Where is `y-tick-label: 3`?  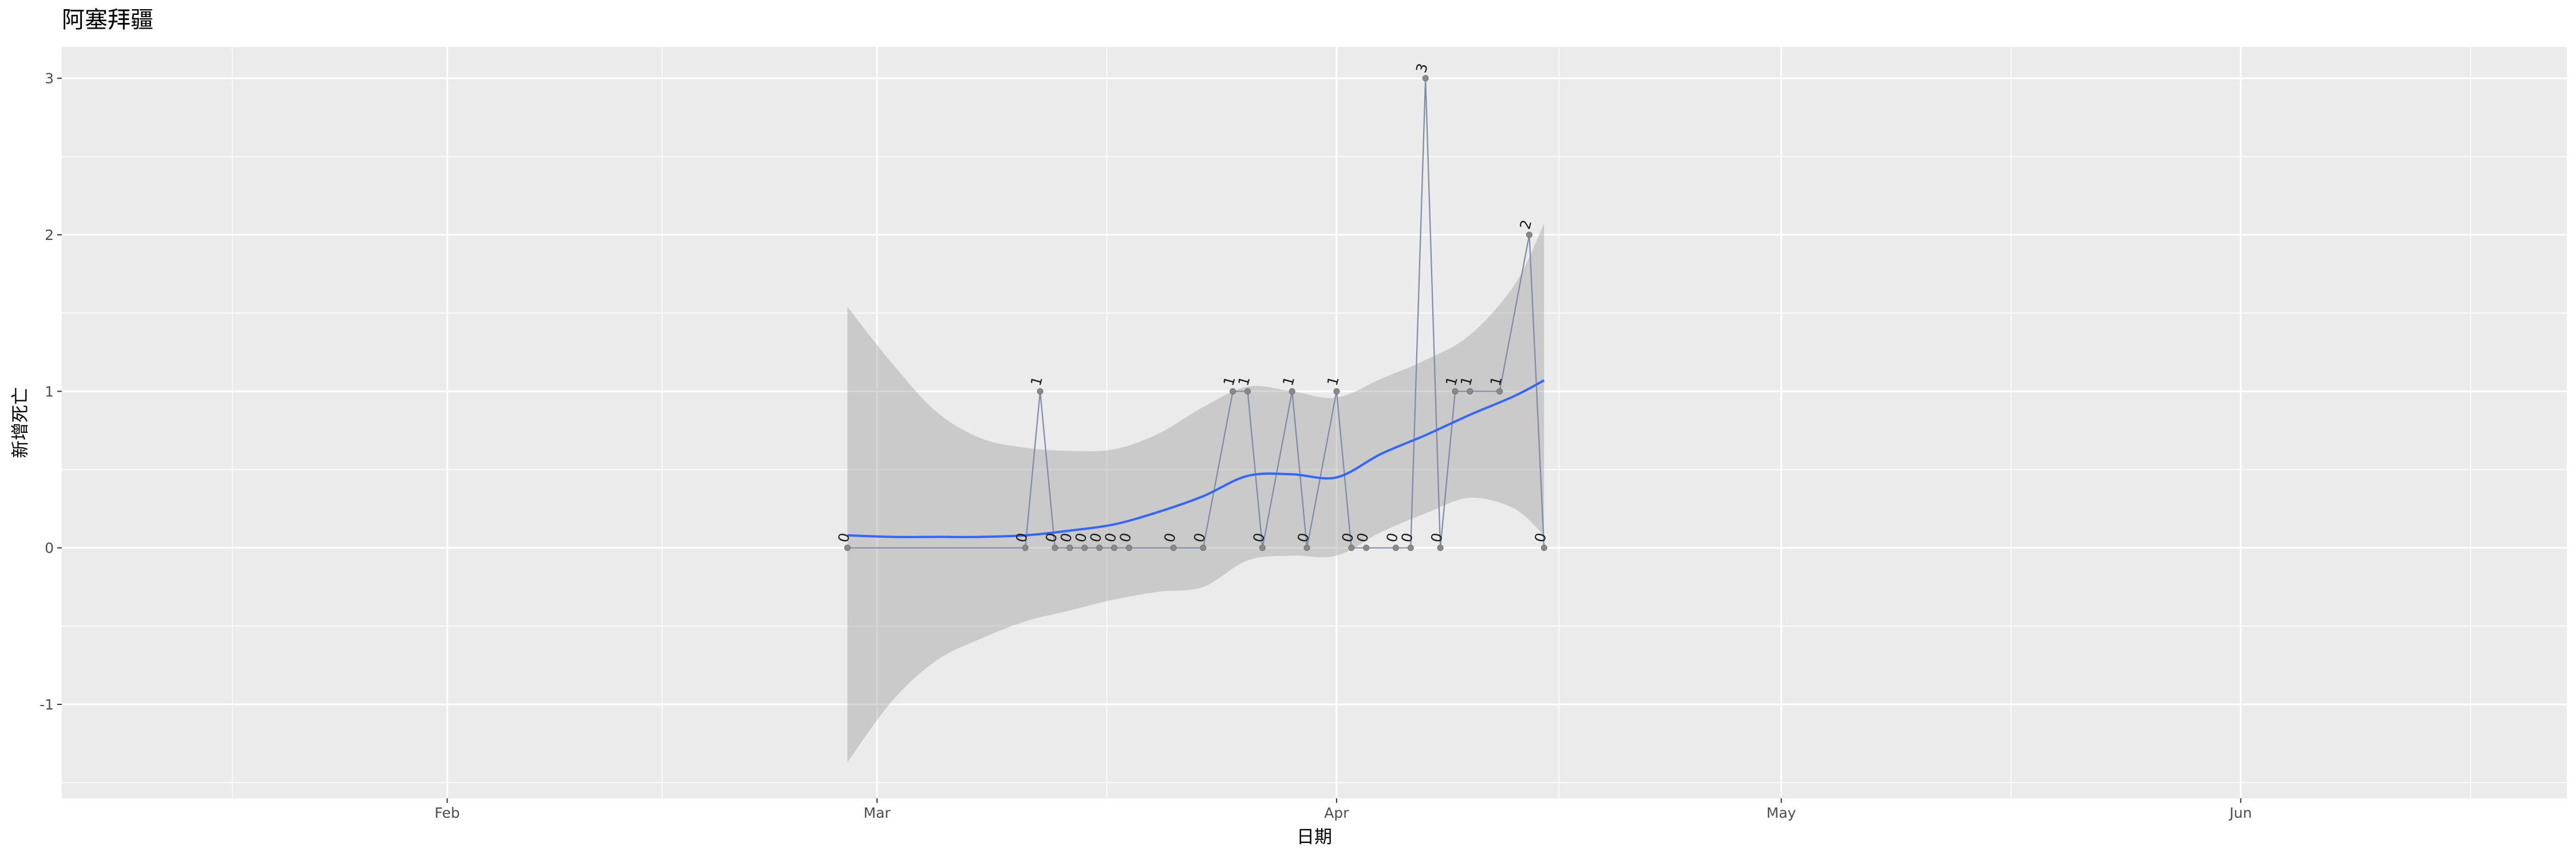
y-tick-label: 3 is located at coordinates (49, 78).